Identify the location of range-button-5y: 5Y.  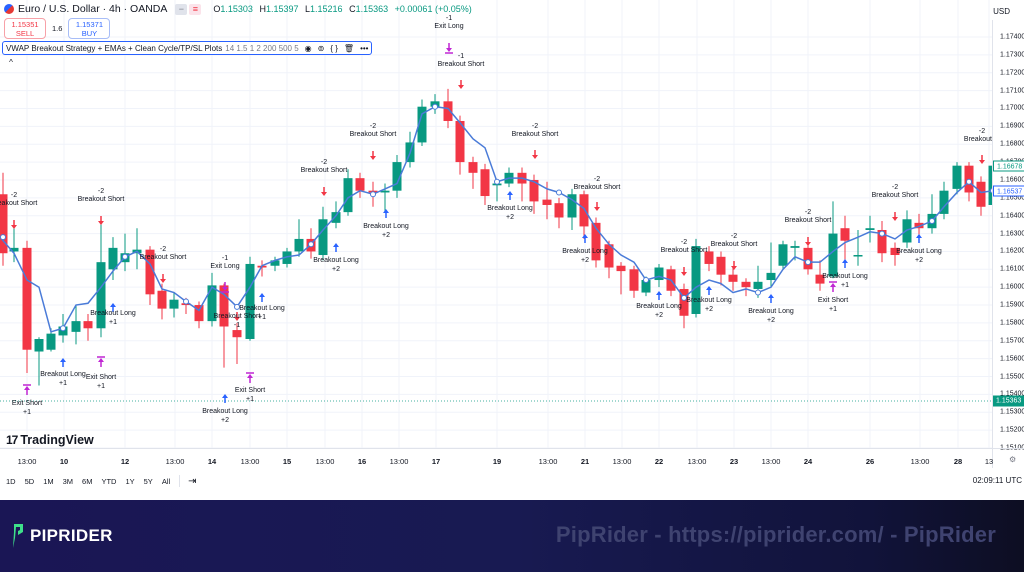
(148, 481).